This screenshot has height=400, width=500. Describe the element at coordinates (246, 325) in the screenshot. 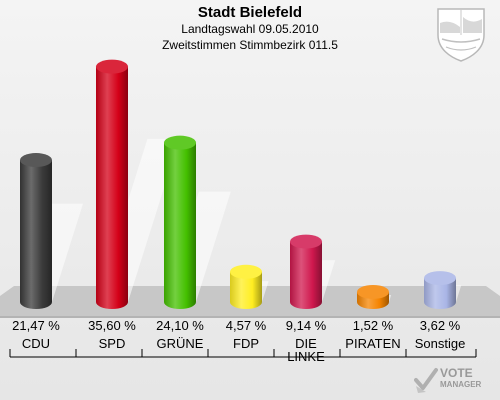

I see `value-label: 4,57 %` at that location.